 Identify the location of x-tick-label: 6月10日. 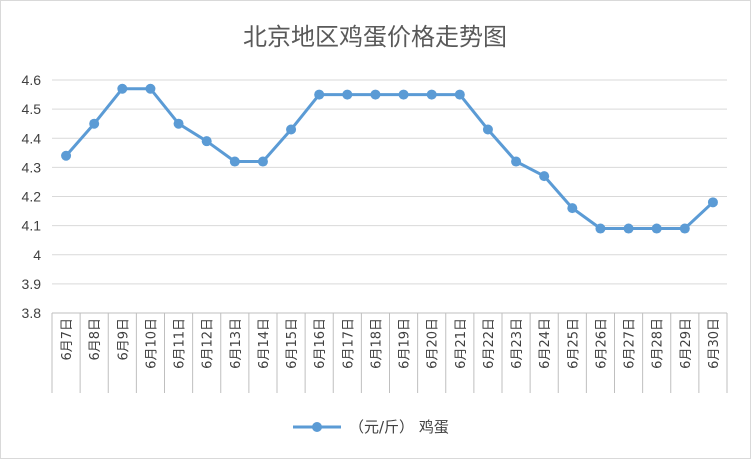
(151, 343).